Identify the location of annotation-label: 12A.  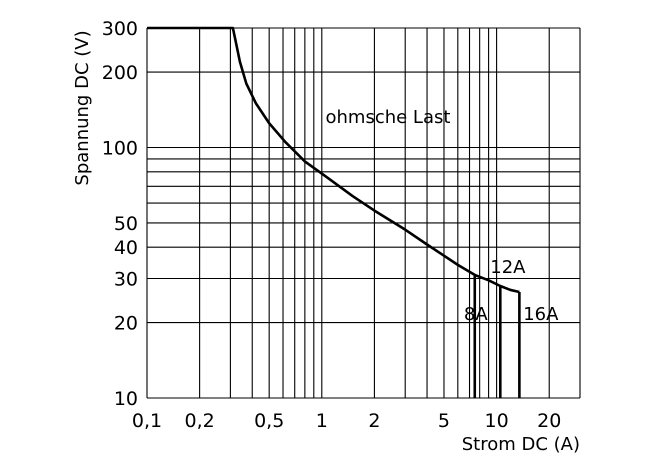
(508, 267).